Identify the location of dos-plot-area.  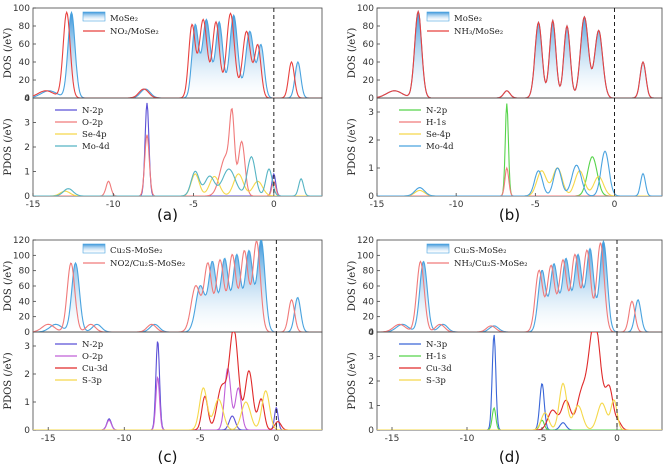
(177, 54).